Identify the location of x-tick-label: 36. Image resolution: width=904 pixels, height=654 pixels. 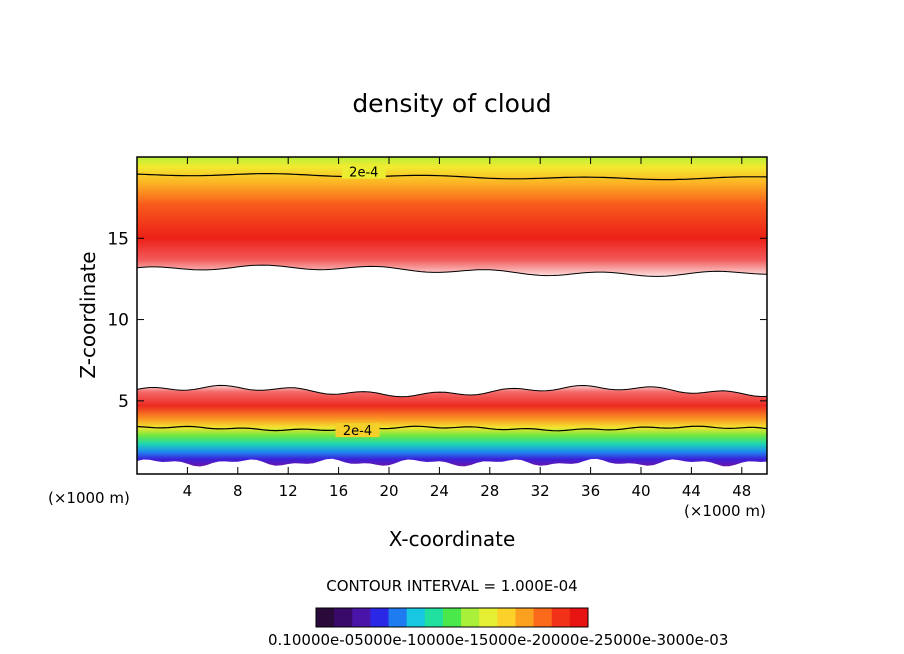
(590, 491).